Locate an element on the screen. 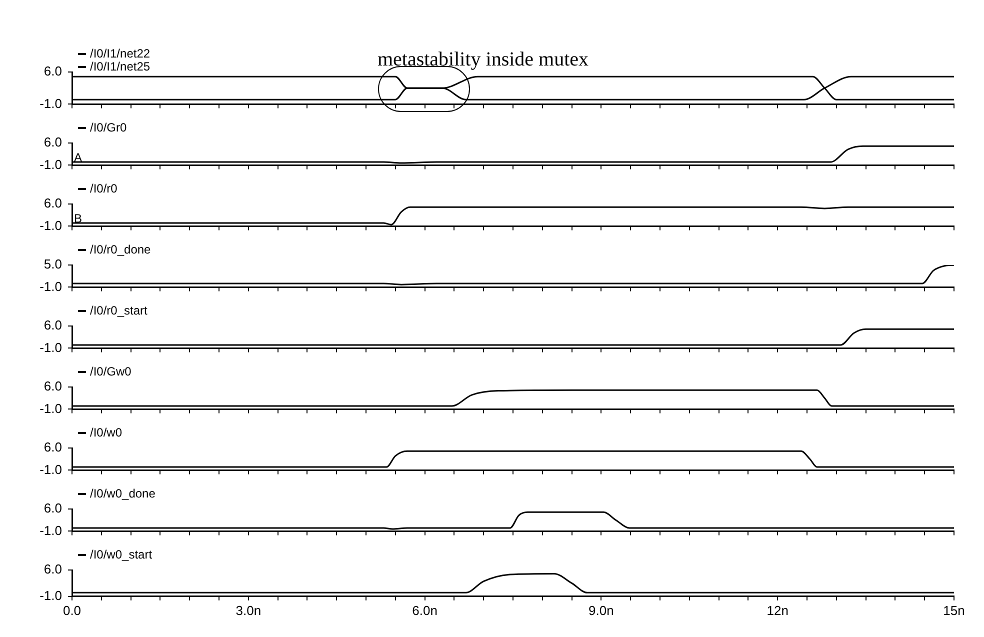 The width and height of the screenshot is (984, 637). x-tick-label: 9.0n is located at coordinates (601, 610).